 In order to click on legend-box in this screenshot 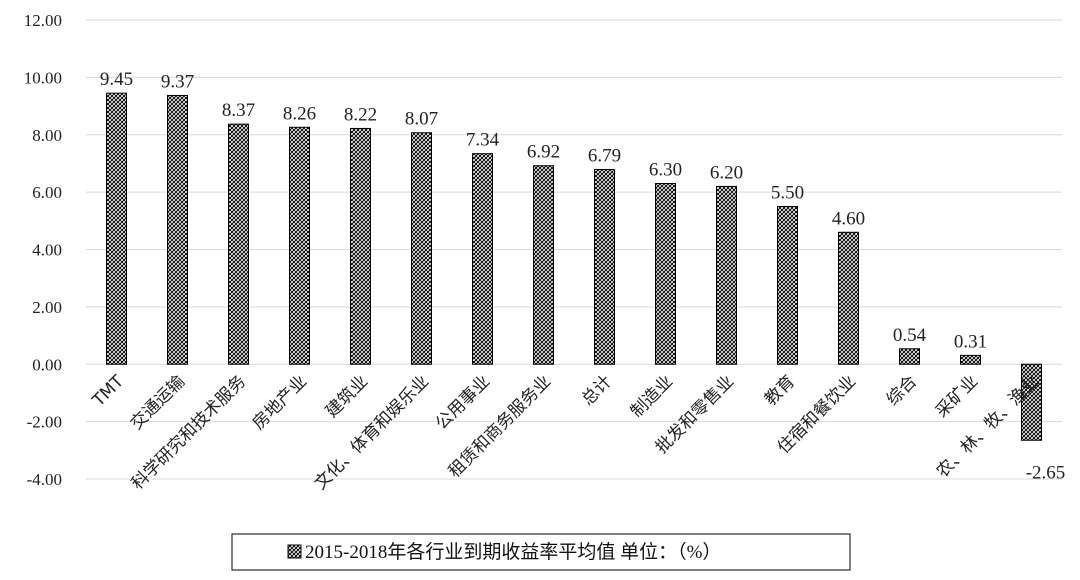, I will do `click(541, 552)`.